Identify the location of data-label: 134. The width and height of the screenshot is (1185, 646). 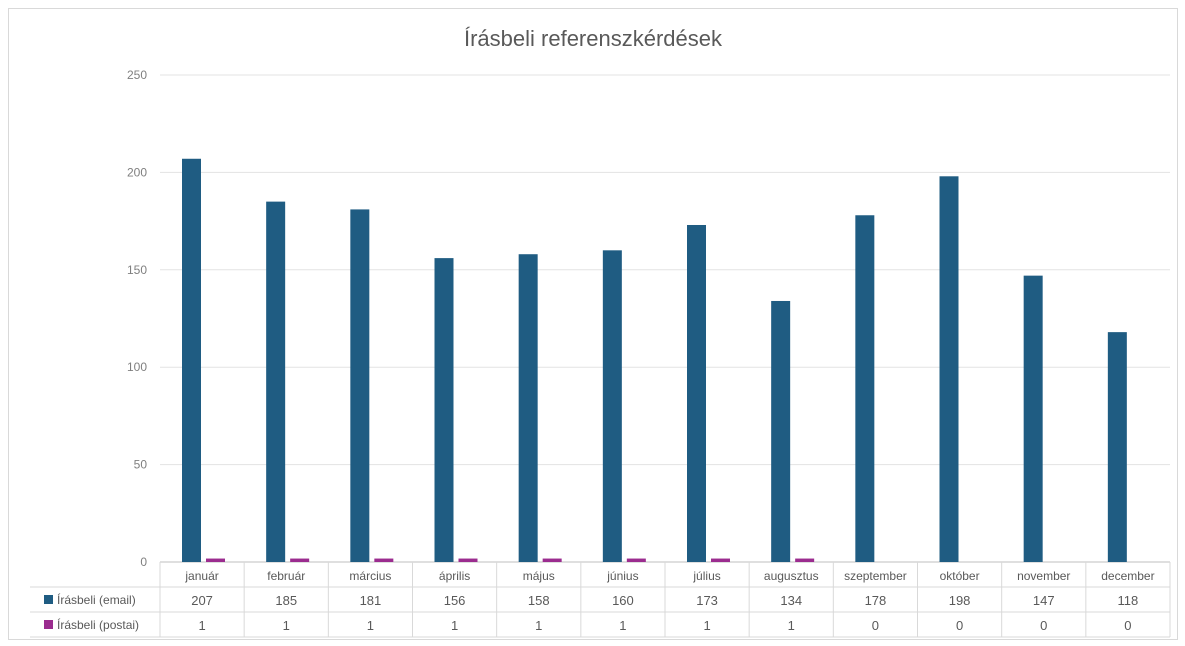
(791, 600).